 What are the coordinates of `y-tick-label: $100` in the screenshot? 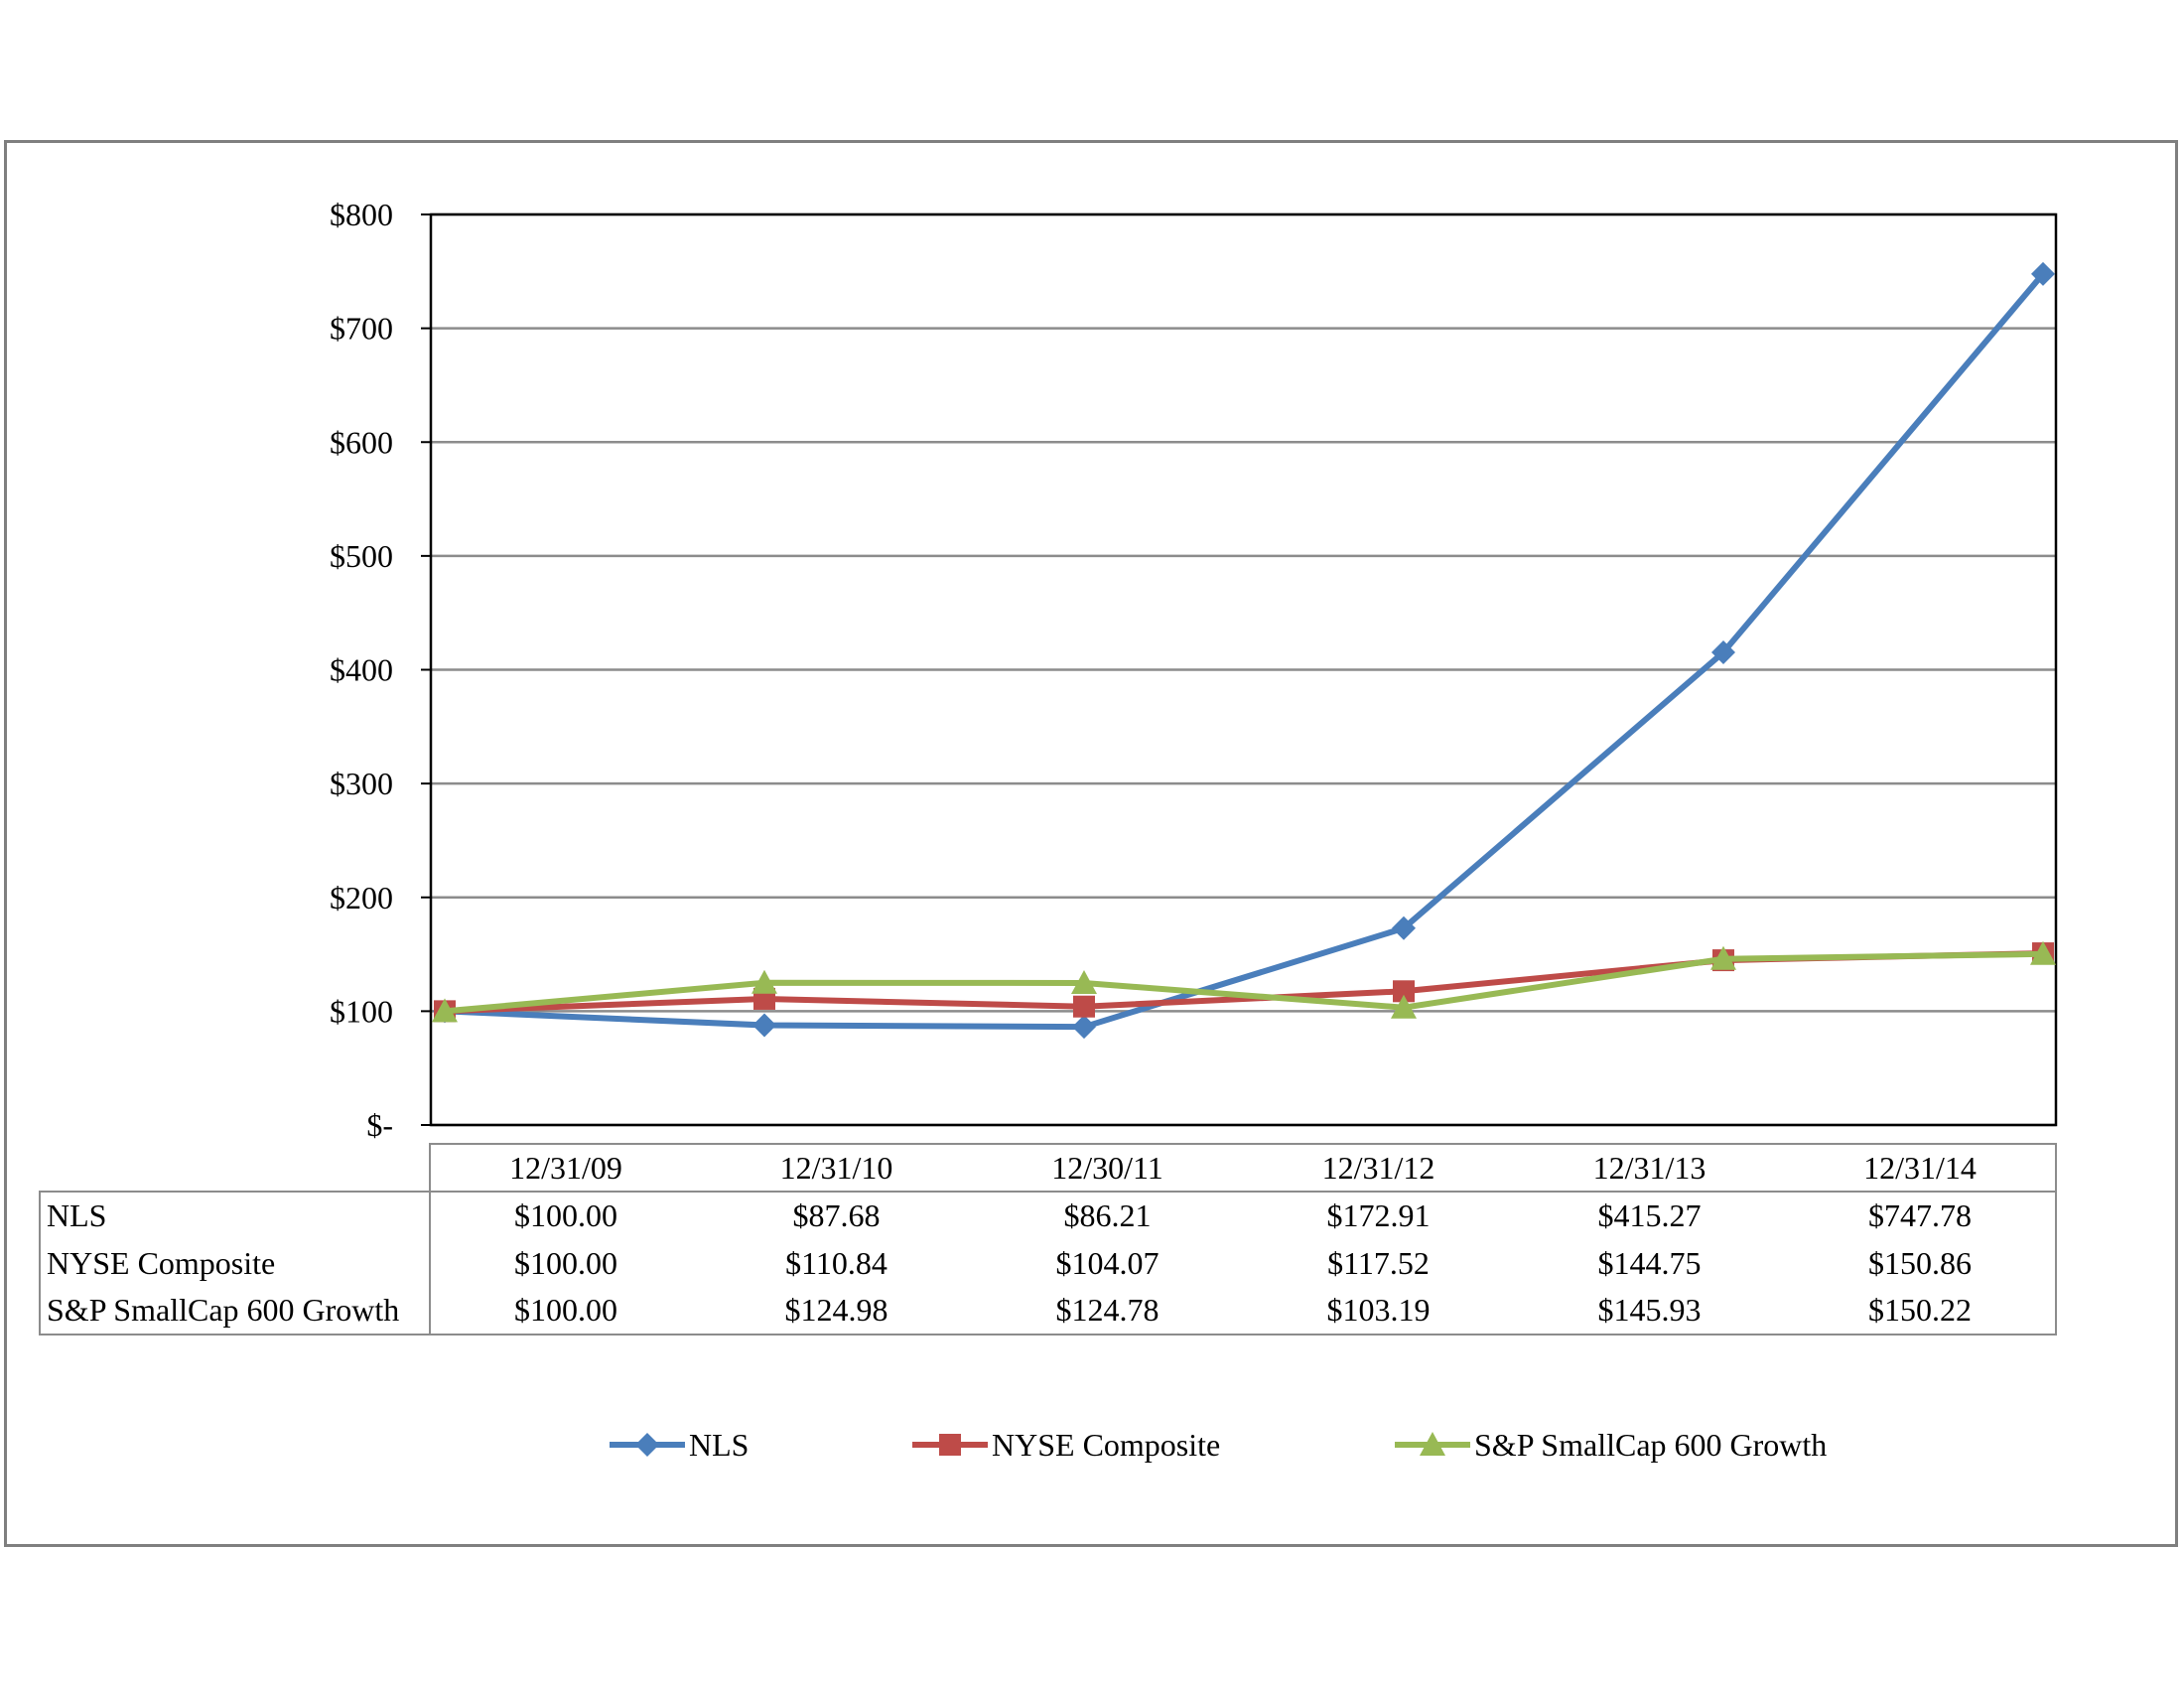 It's located at (361, 1011).